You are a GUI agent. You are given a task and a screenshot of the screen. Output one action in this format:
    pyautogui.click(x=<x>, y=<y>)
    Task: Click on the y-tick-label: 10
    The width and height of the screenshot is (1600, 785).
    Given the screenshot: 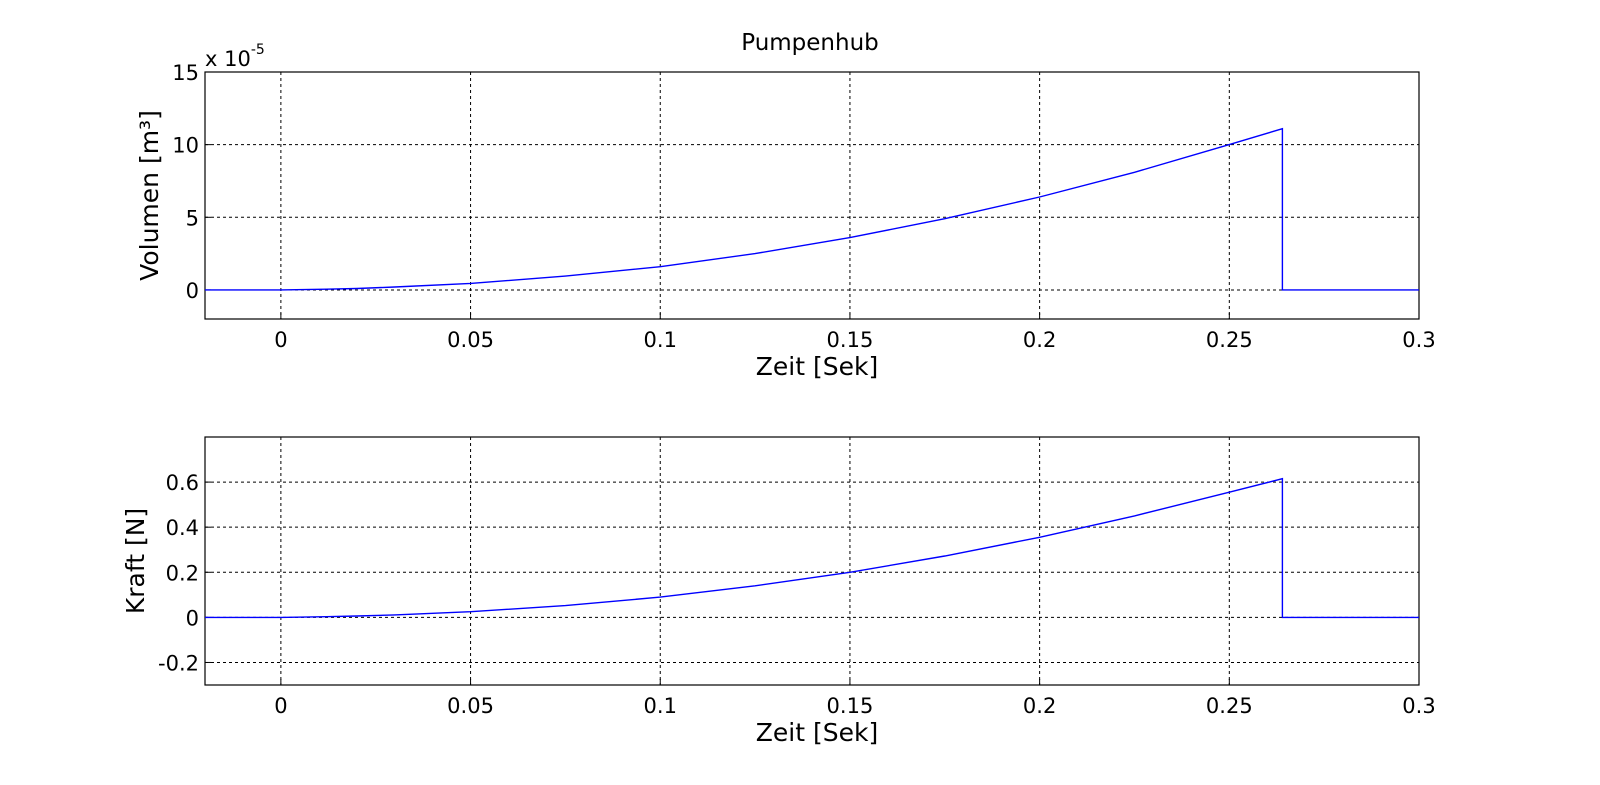 What is the action you would take?
    pyautogui.click(x=185, y=146)
    